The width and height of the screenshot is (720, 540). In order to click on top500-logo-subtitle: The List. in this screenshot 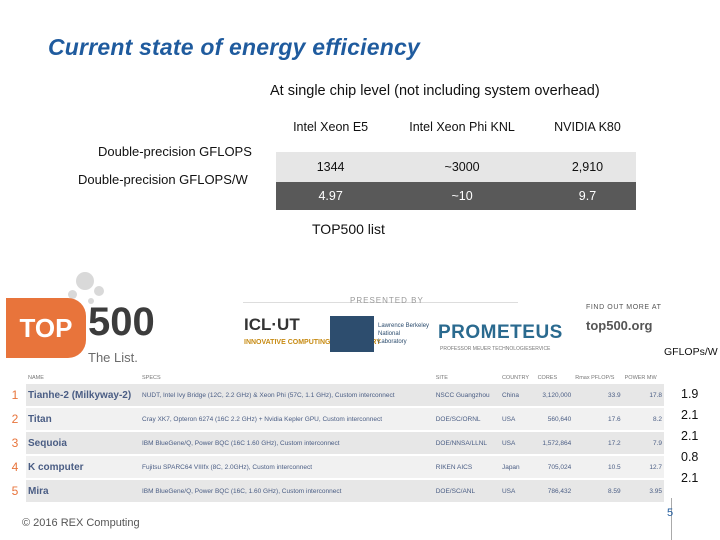, I will do `click(113, 357)`.